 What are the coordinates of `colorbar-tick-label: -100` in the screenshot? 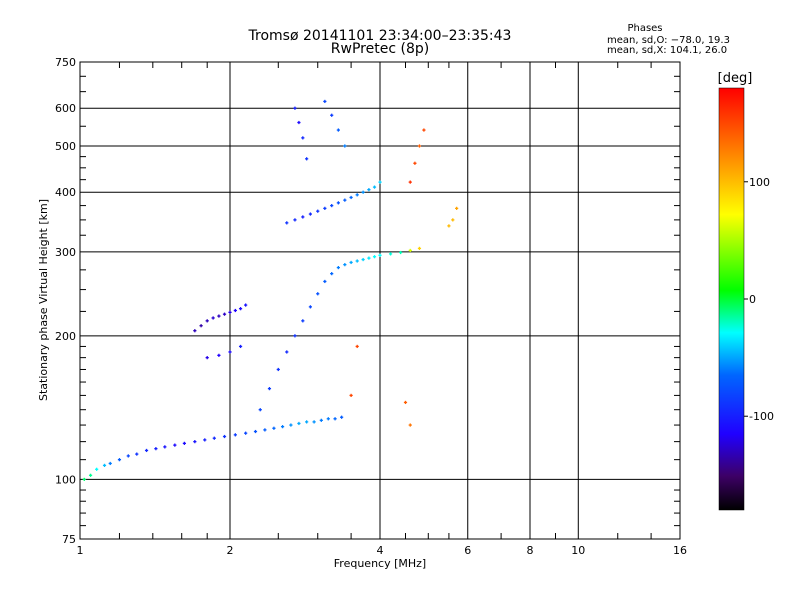 It's located at (761, 416).